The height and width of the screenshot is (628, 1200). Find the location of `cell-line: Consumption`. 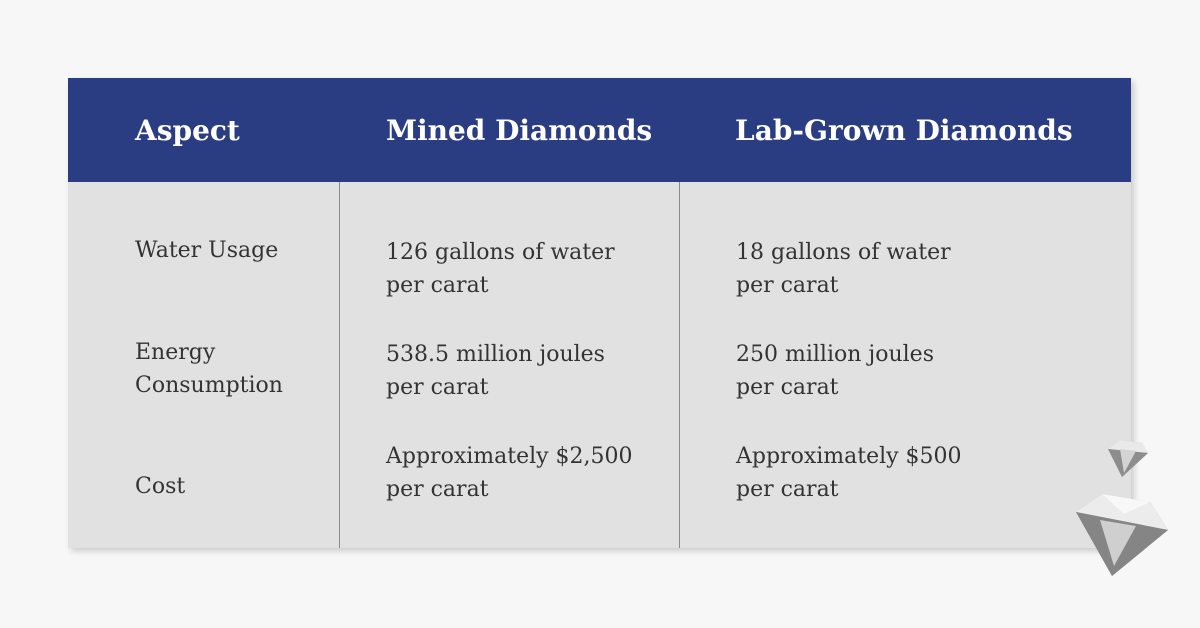

cell-line: Consumption is located at coordinates (209, 385).